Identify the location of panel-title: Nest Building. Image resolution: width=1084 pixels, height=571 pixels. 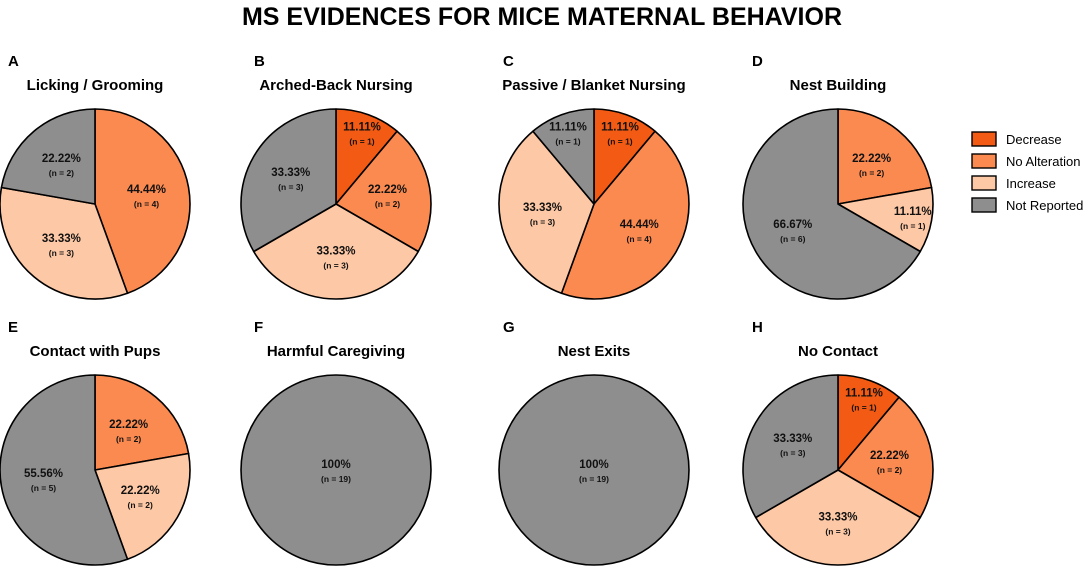
(838, 85).